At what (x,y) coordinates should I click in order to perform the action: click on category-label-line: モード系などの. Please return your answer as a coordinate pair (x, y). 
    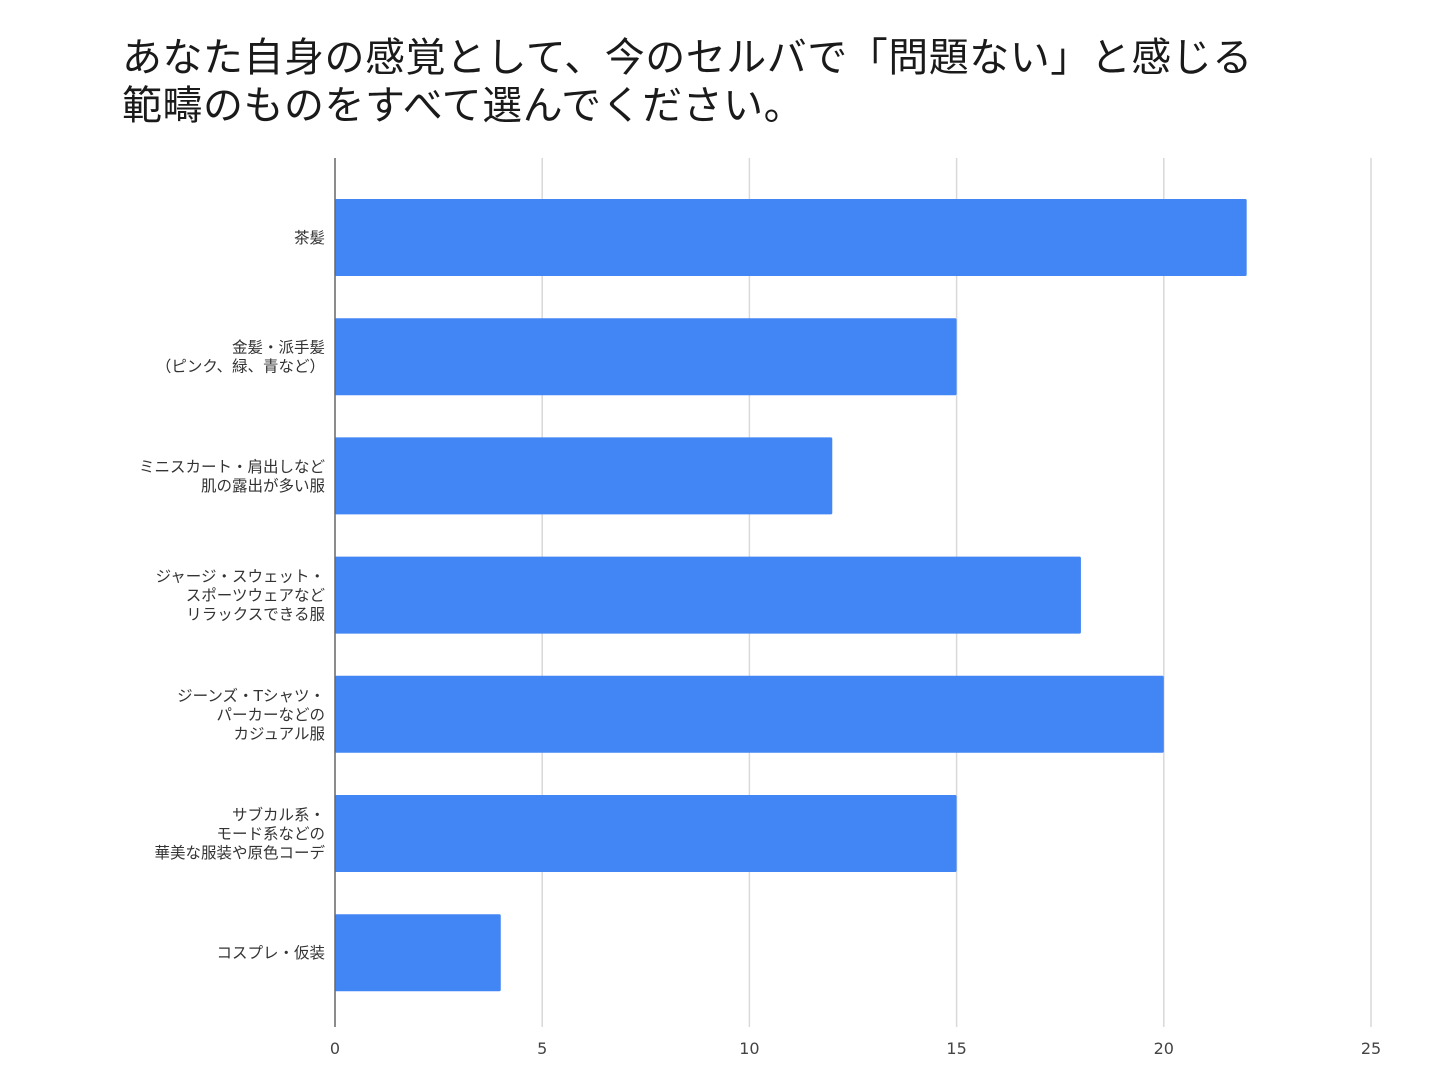
    Looking at the image, I should click on (270, 834).